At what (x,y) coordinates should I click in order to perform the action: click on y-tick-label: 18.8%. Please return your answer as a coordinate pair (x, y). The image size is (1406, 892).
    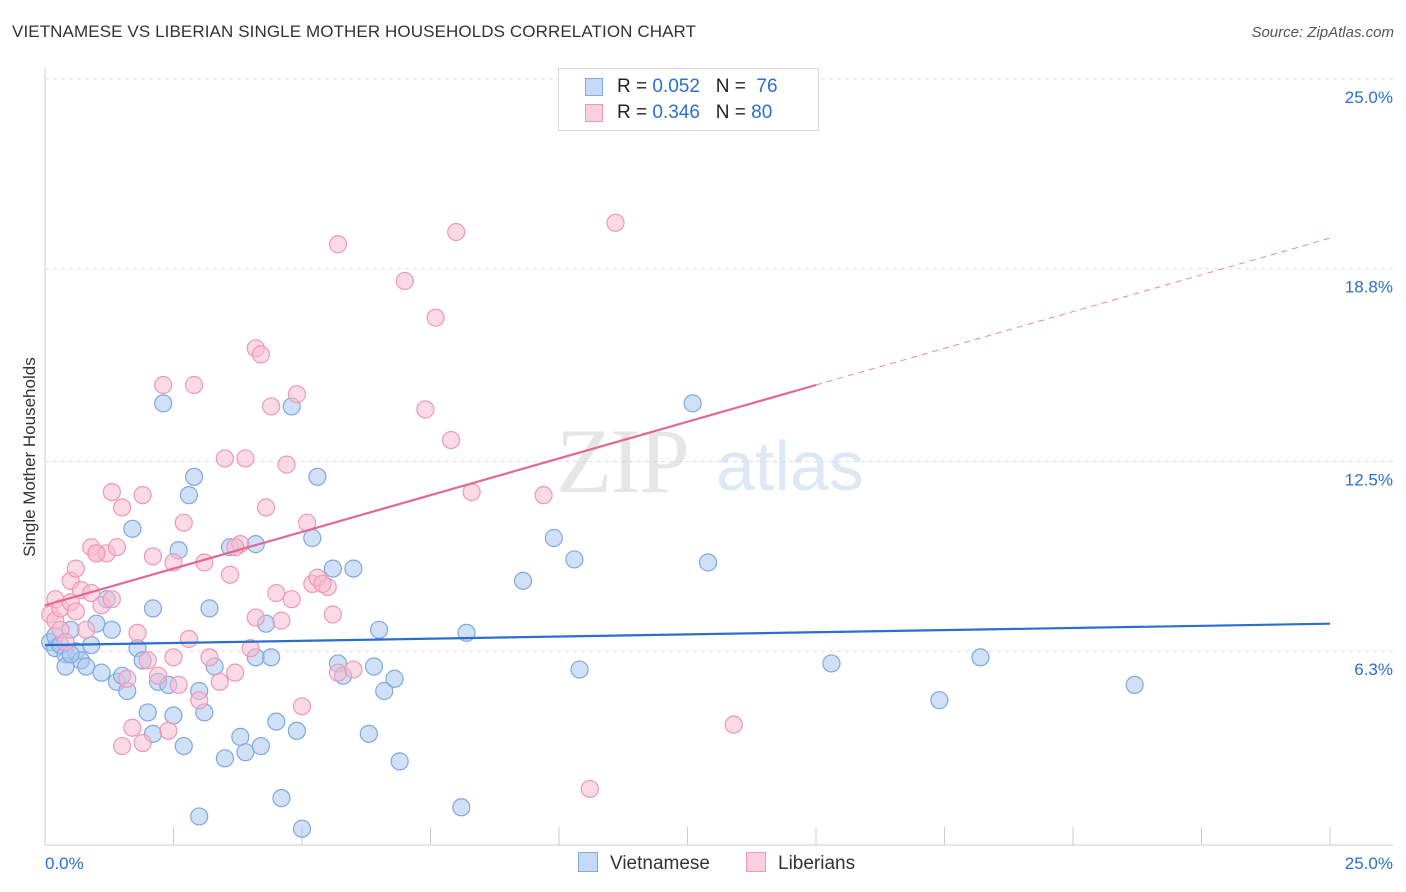
    Looking at the image, I should click on (1369, 287).